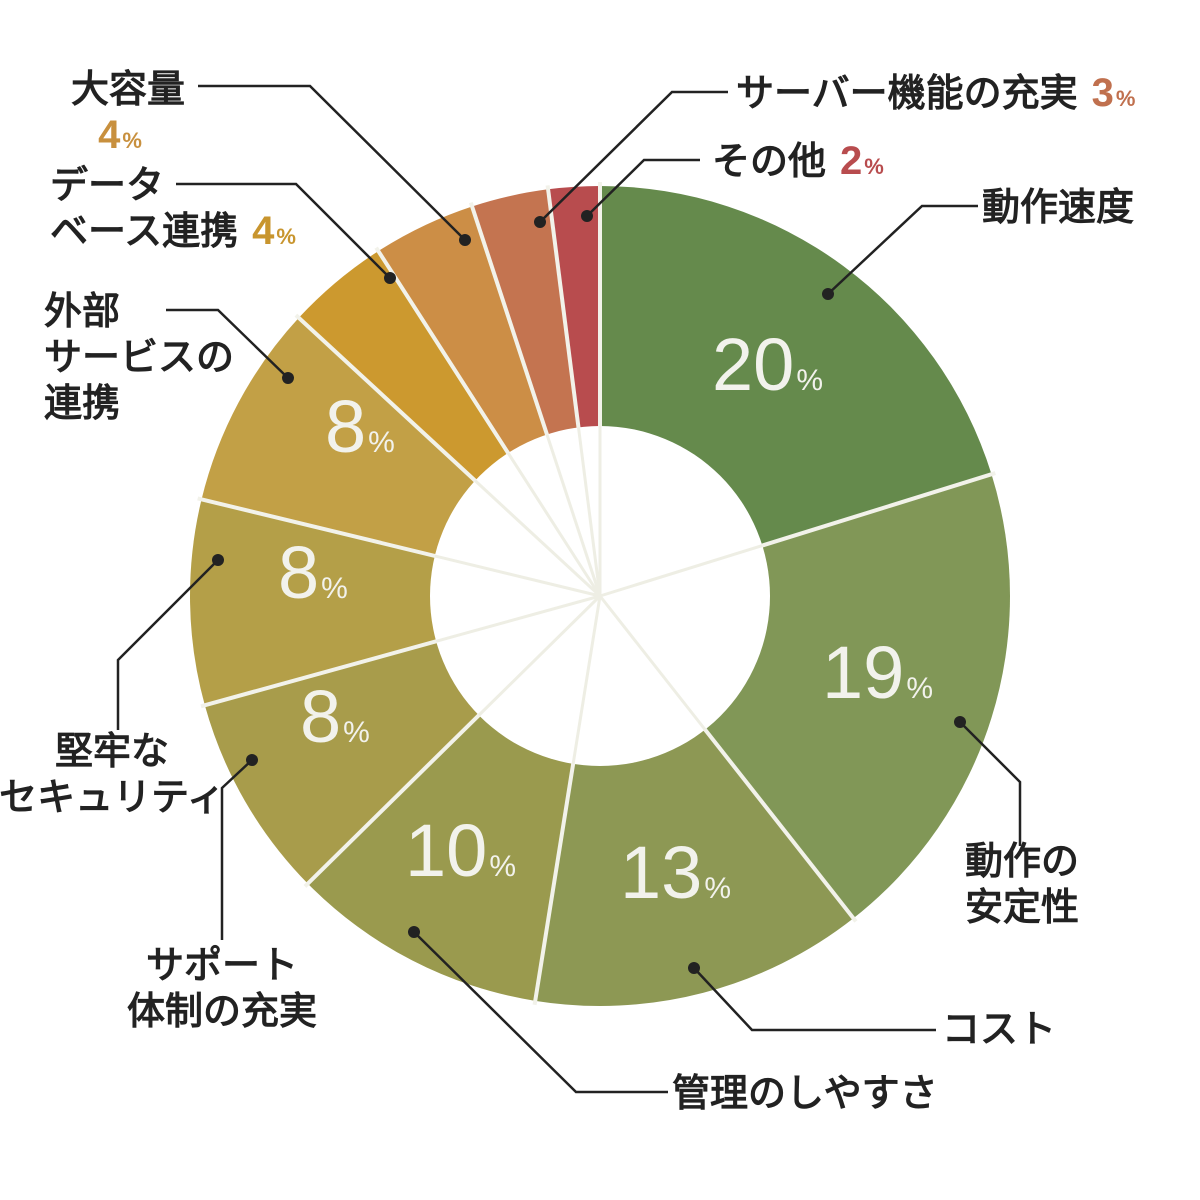  What do you see at coordinates (112, 774) in the screenshot?
I see `slice-6-category-label: 堅牢なセキュリティ` at bounding box center [112, 774].